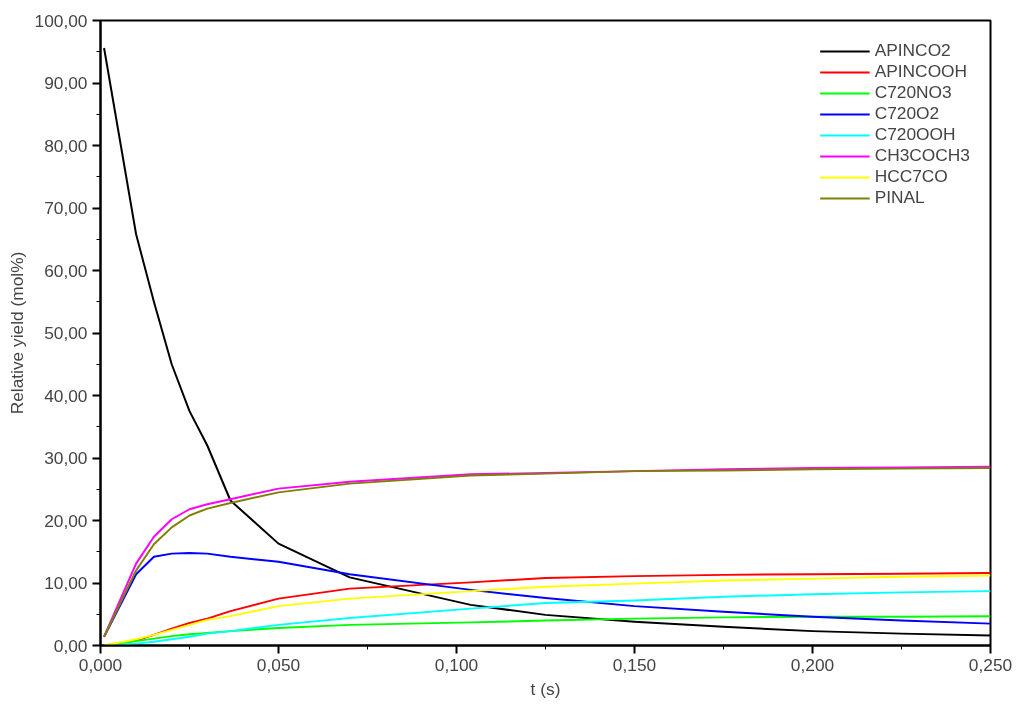  What do you see at coordinates (16, 333) in the screenshot?
I see `y-axis-title: Relative yield (mol%)` at bounding box center [16, 333].